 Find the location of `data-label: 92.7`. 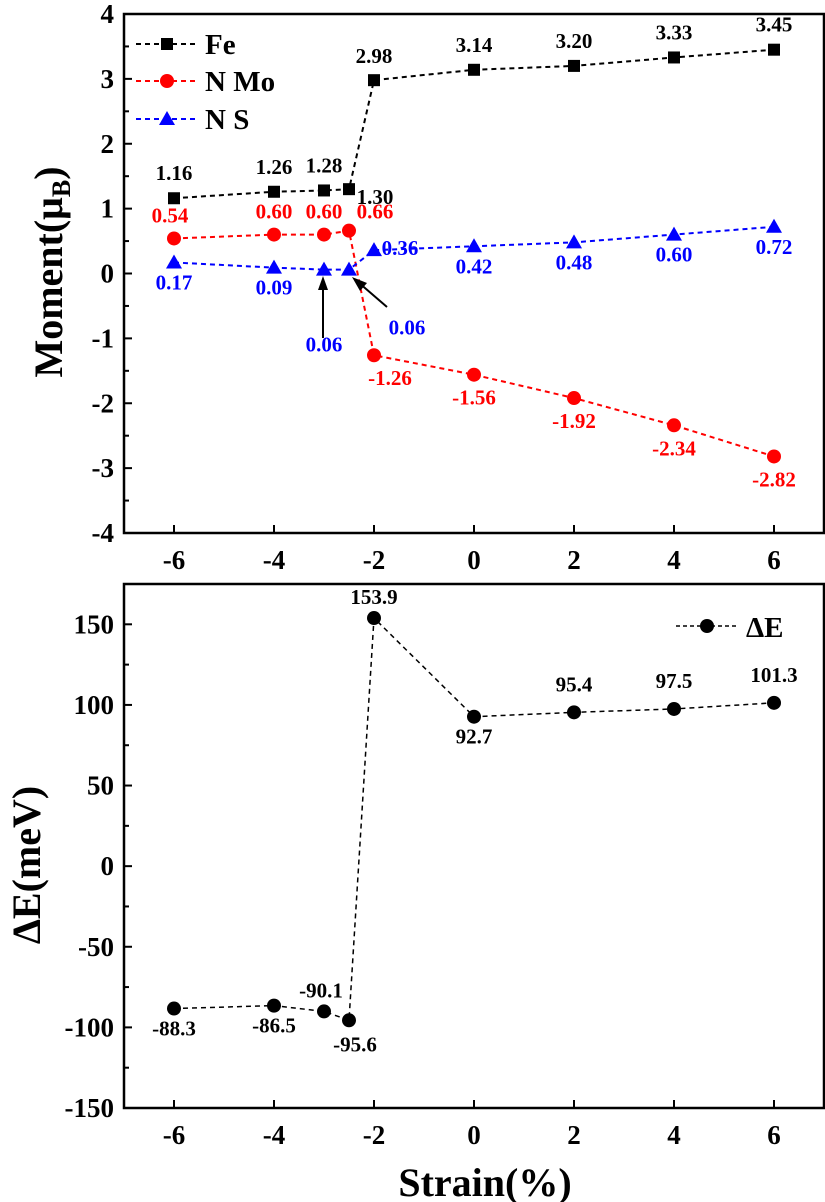

data-label: 92.7 is located at coordinates (474, 737).